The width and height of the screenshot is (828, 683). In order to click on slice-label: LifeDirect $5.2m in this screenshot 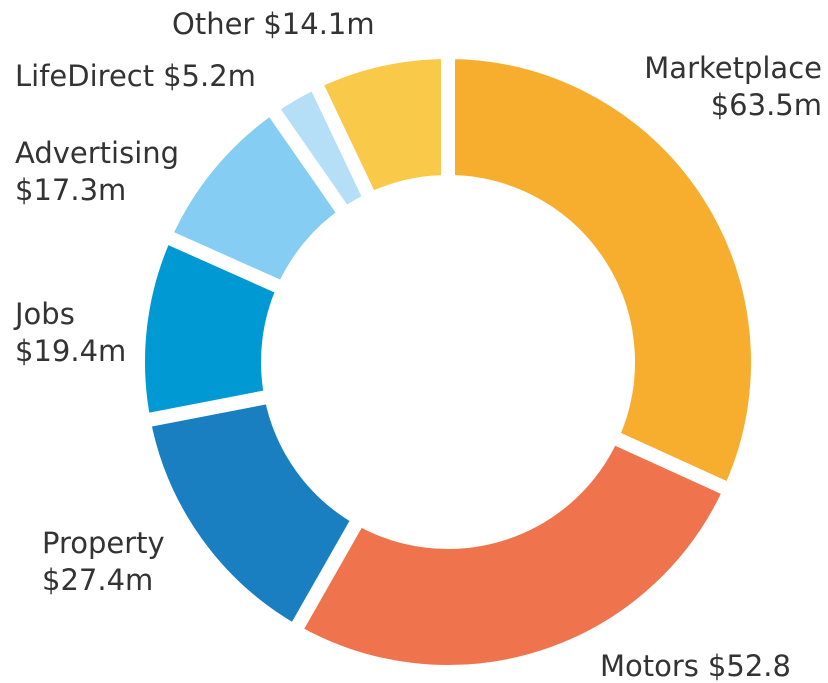, I will do `click(135, 76)`.